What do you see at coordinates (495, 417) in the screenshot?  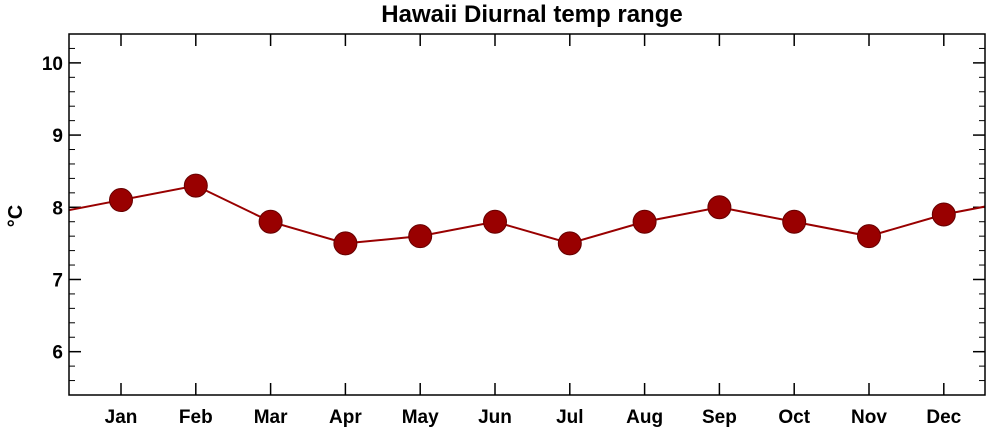 I see `x-tick-label: Jun` at bounding box center [495, 417].